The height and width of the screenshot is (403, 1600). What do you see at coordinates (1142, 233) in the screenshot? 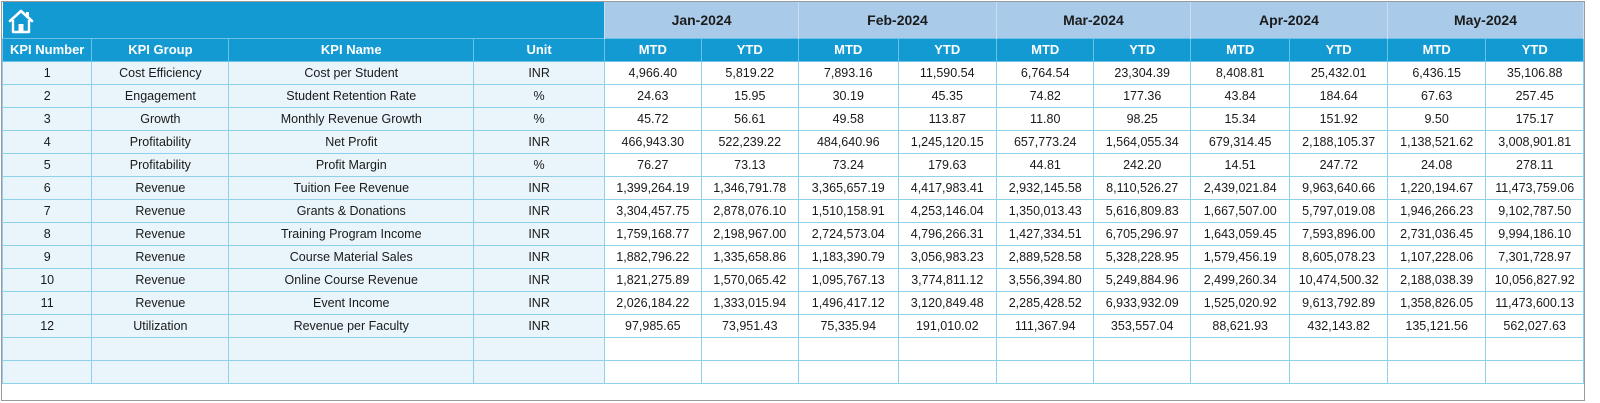
I see `cell-ytd-value: 6,705,296.97` at bounding box center [1142, 233].